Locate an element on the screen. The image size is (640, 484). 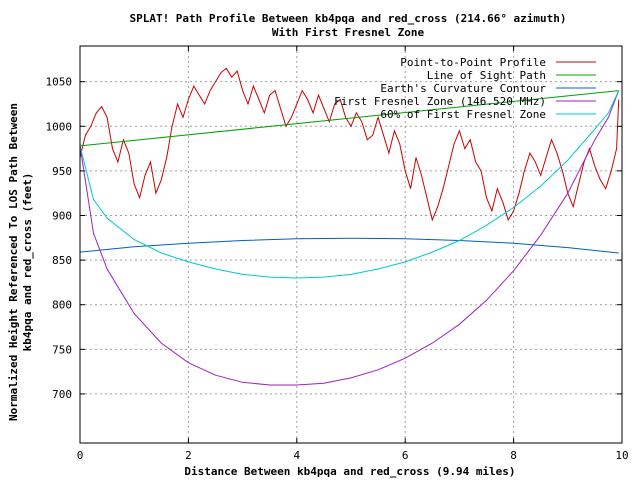
x-tick-label: 8 is located at coordinates (513, 455).